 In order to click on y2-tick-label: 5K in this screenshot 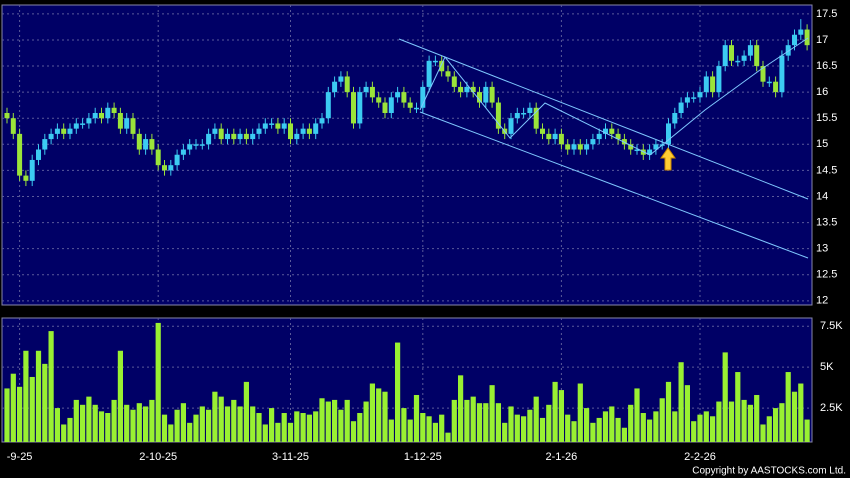, I will do `click(827, 367)`.